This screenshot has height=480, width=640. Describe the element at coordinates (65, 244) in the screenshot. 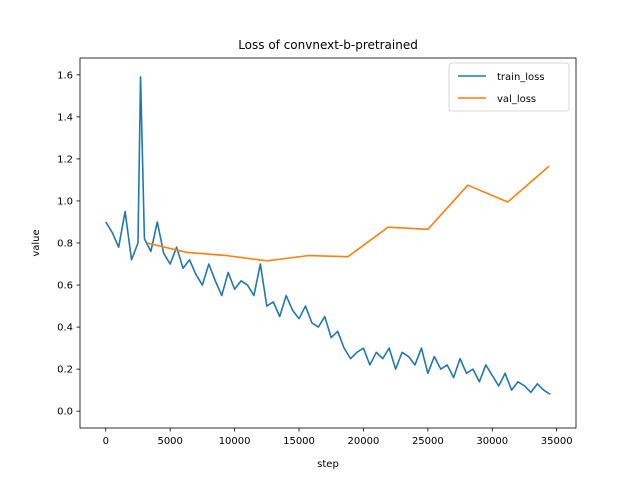

I see `y-tick-label: 0.8` at that location.